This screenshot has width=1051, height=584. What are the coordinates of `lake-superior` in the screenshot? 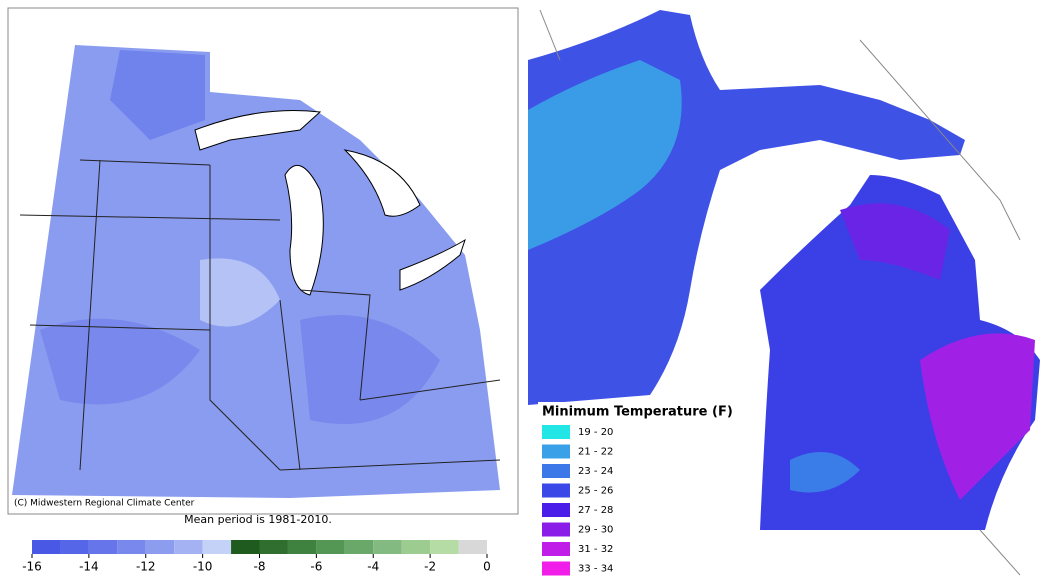 It's located at (258, 130).